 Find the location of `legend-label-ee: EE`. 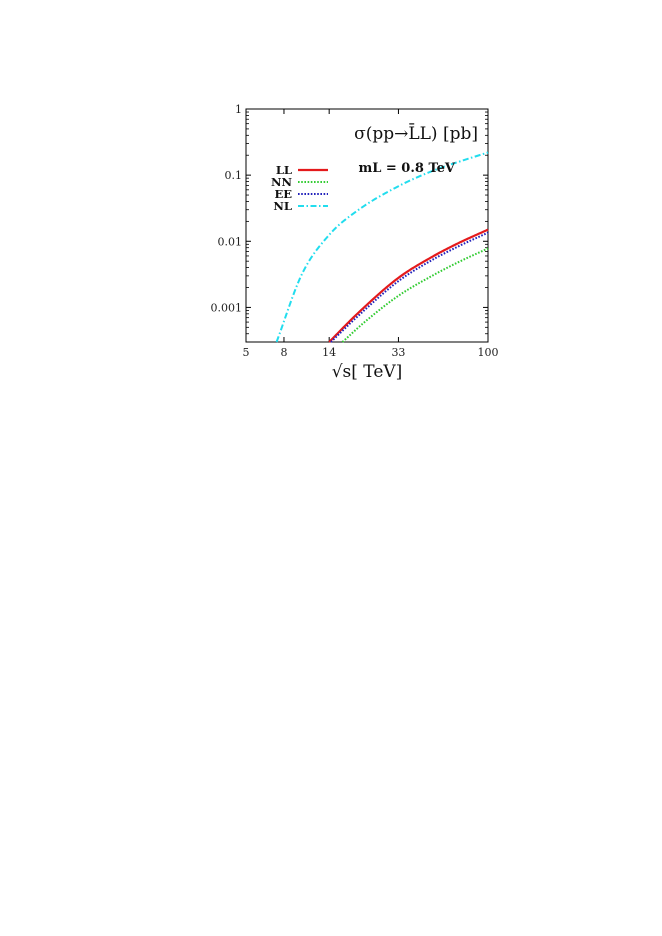

legend-label-ee: EE is located at coordinates (283, 194).